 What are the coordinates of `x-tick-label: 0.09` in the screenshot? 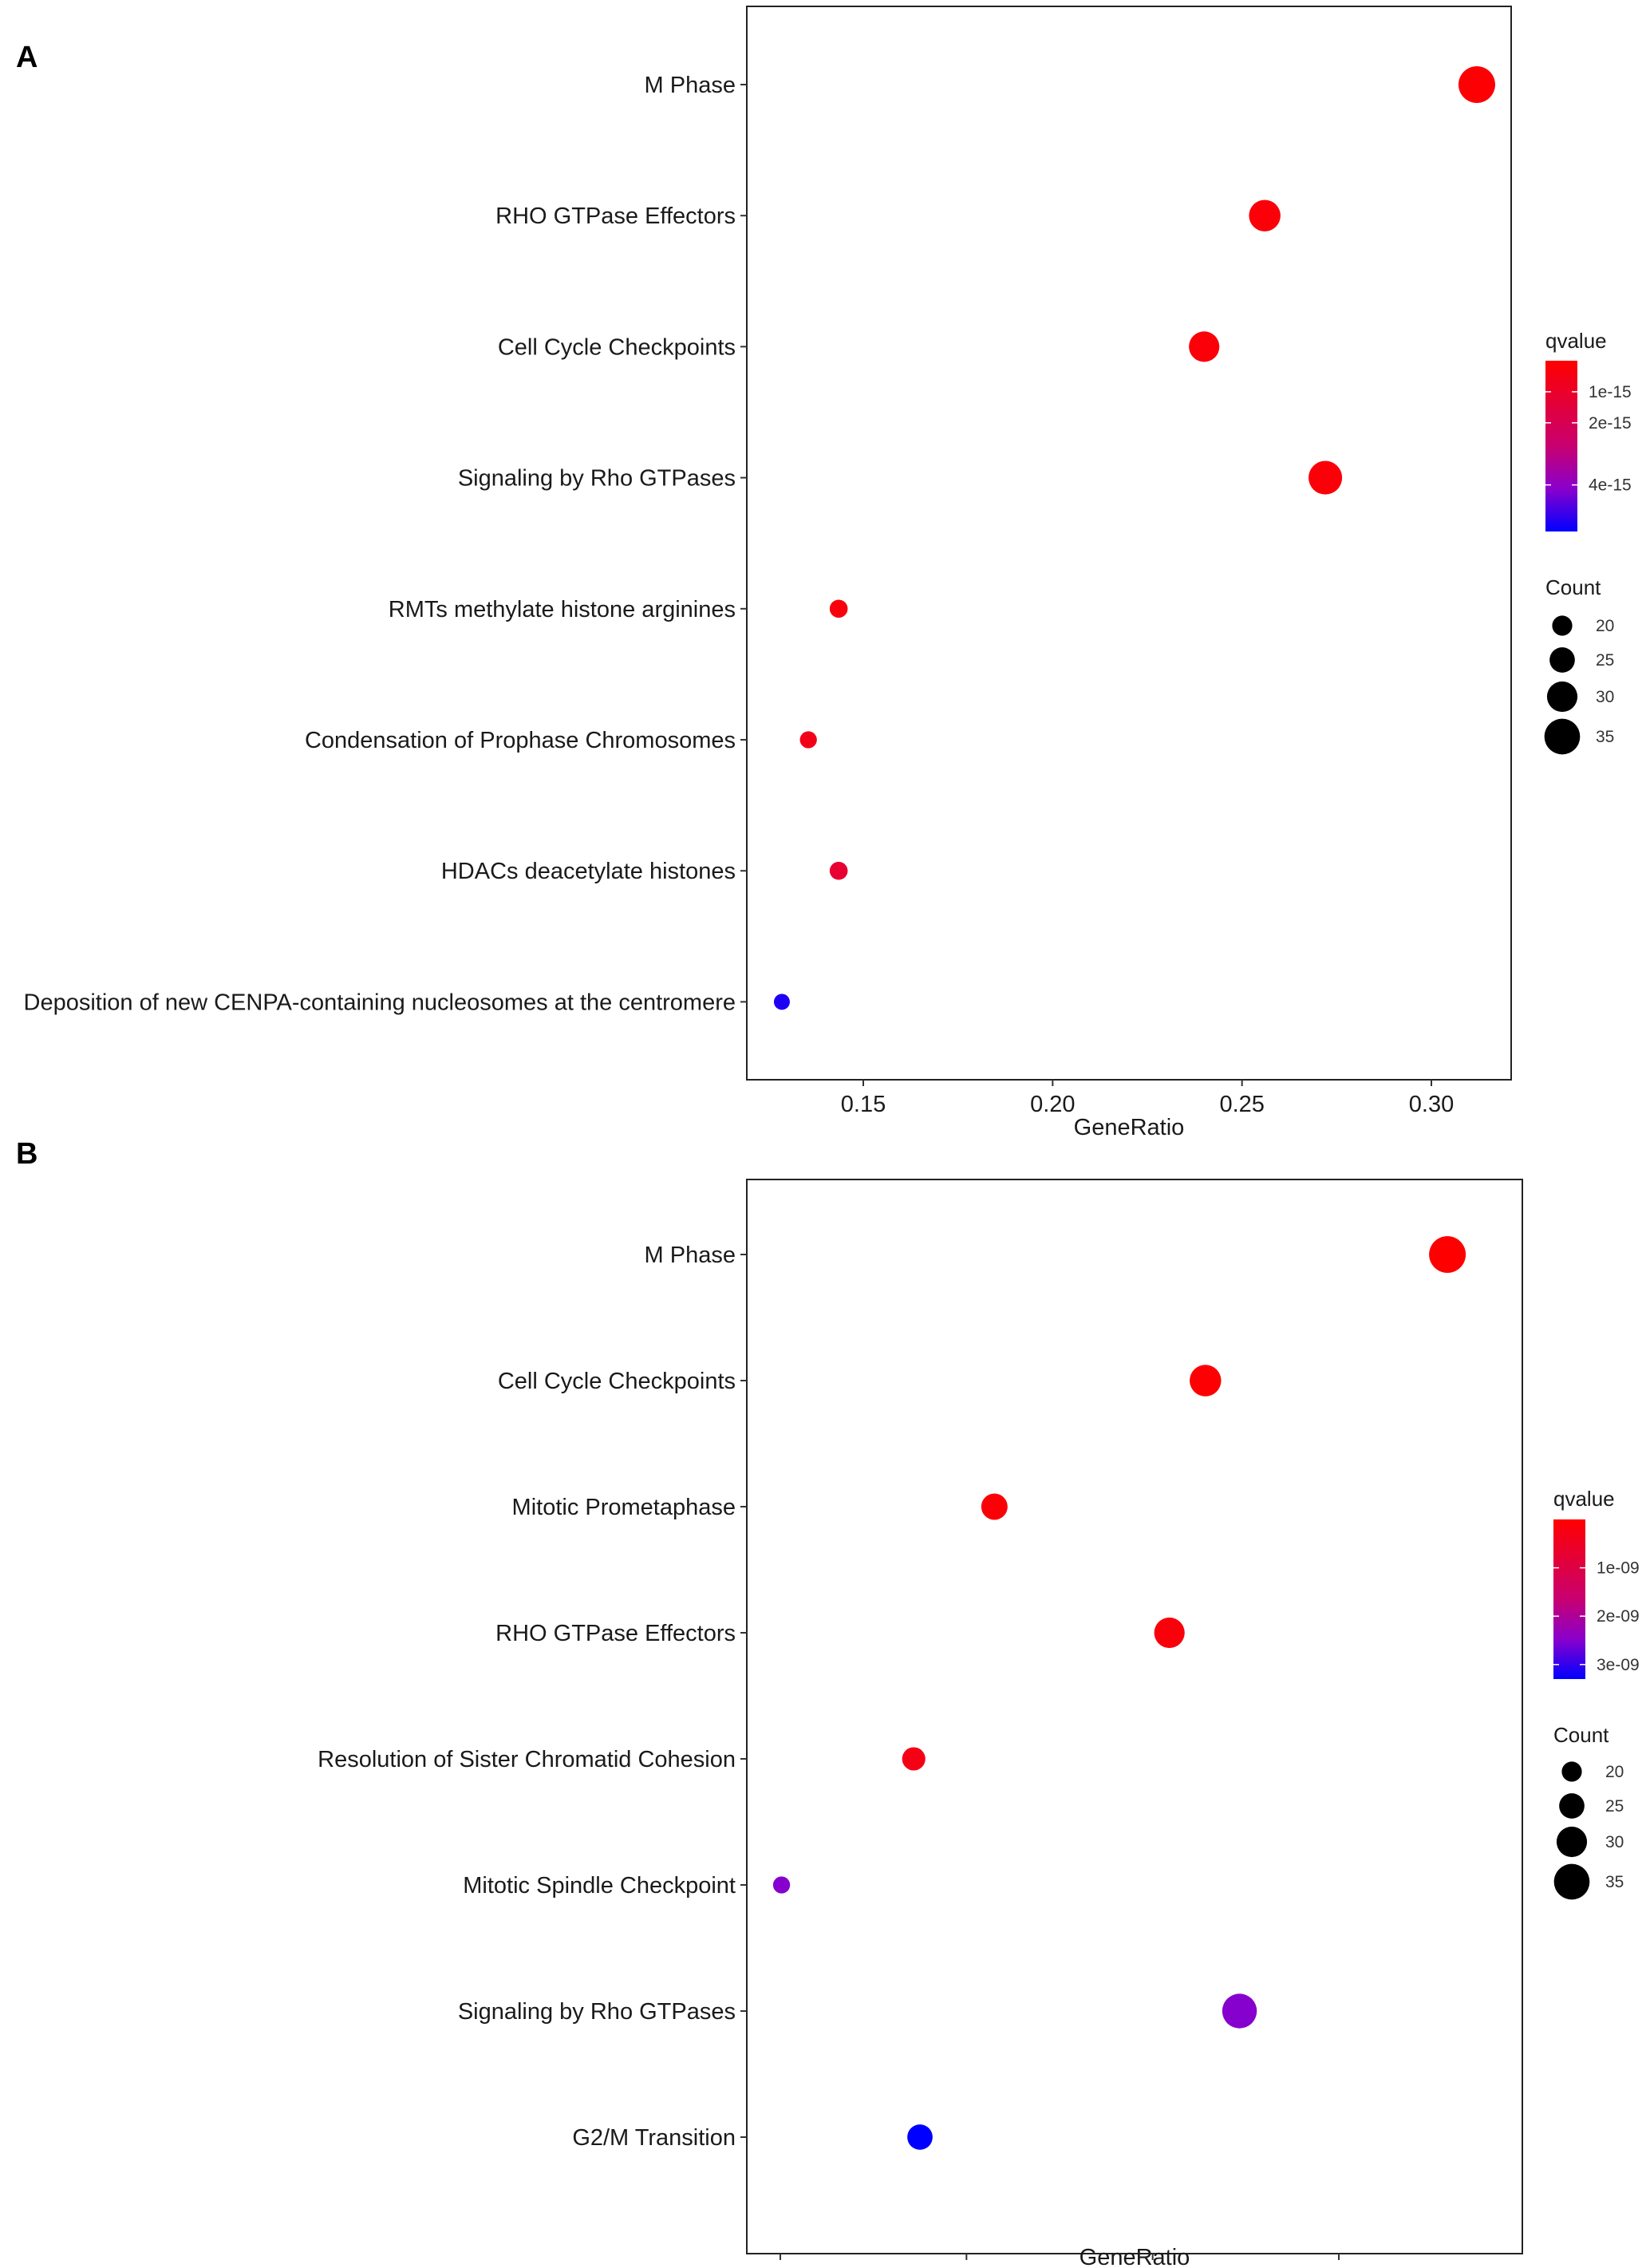 It's located at (780, 2267).